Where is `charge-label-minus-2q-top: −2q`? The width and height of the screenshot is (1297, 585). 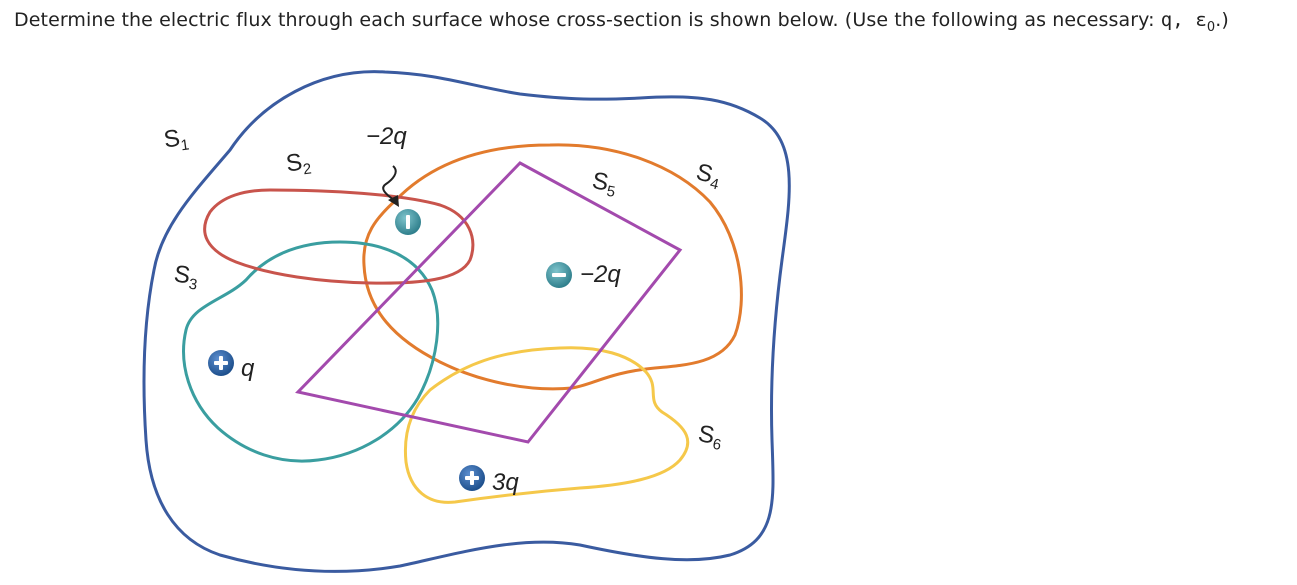
charge-label-minus-2q-top: −2q is located at coordinates (386, 136).